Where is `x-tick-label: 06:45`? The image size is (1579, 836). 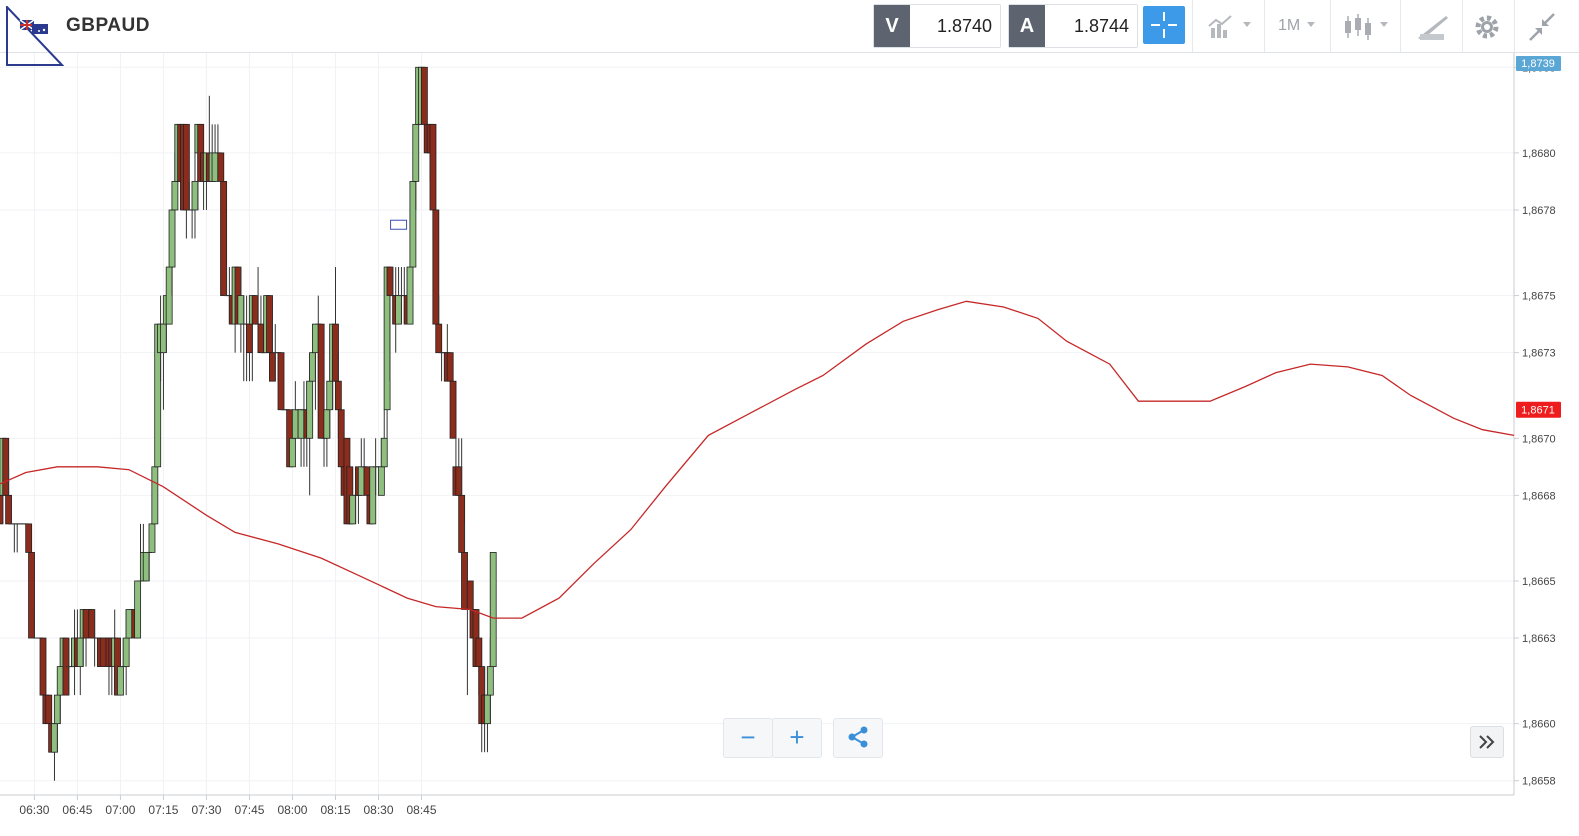 x-tick-label: 06:45 is located at coordinates (77, 810).